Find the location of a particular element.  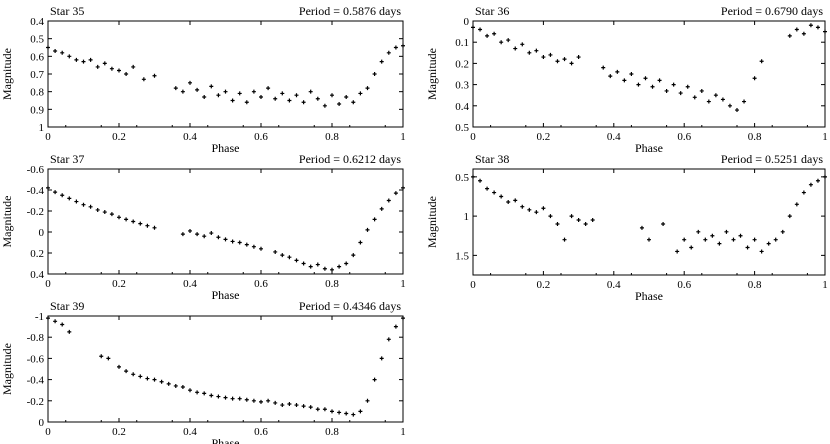

star-label: Star 37 is located at coordinates (67, 159).